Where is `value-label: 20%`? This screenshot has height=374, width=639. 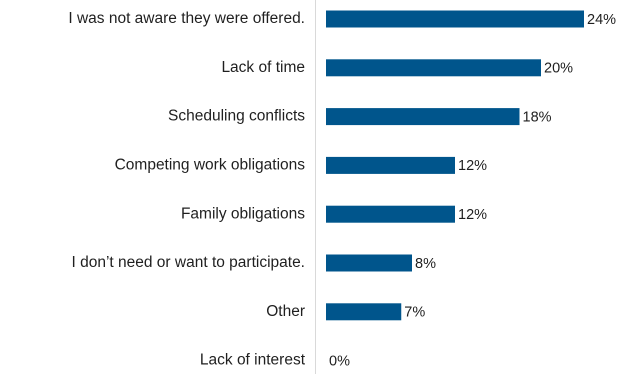 value-label: 20% is located at coordinates (558, 69).